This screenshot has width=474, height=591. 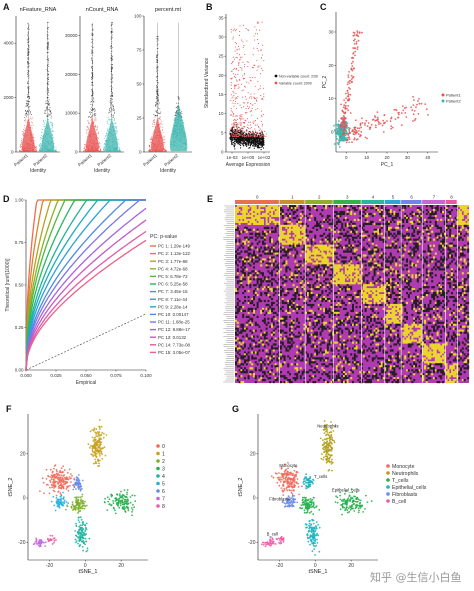 What do you see at coordinates (174, 352) in the screenshot?
I see `d-legend-label: PC 15: 3.05e-07` at bounding box center [174, 352].